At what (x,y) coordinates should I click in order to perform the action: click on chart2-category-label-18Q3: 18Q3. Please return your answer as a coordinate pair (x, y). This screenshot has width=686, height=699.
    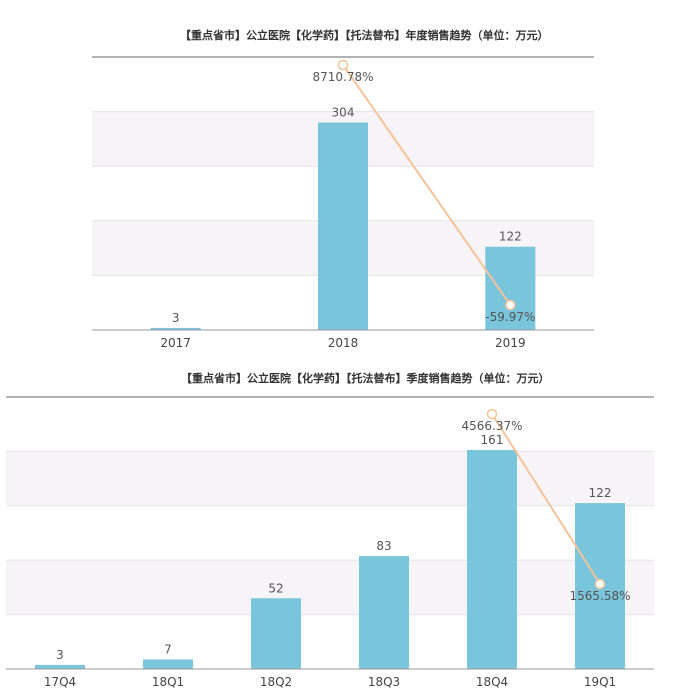
    Looking at the image, I should click on (384, 682).